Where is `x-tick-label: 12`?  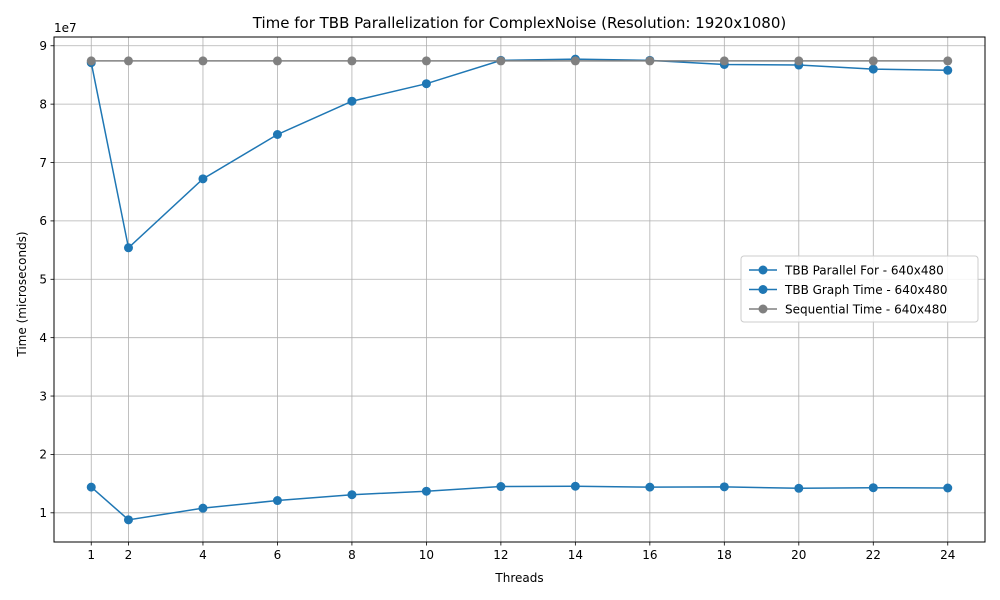
x-tick-label: 12 is located at coordinates (500, 555).